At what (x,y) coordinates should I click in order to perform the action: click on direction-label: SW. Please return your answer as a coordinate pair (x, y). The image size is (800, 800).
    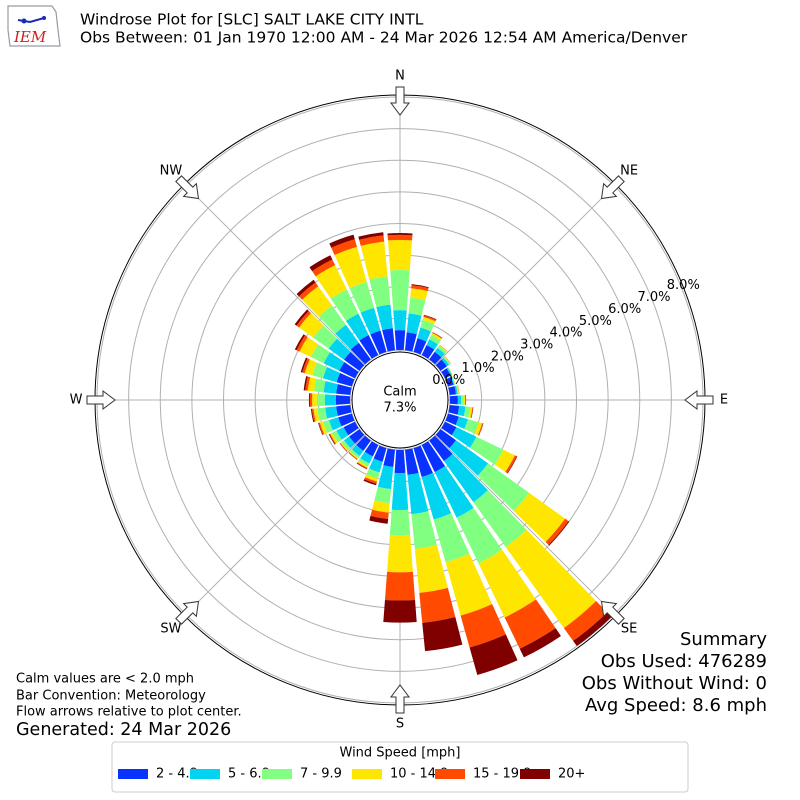
    Looking at the image, I should click on (170, 629).